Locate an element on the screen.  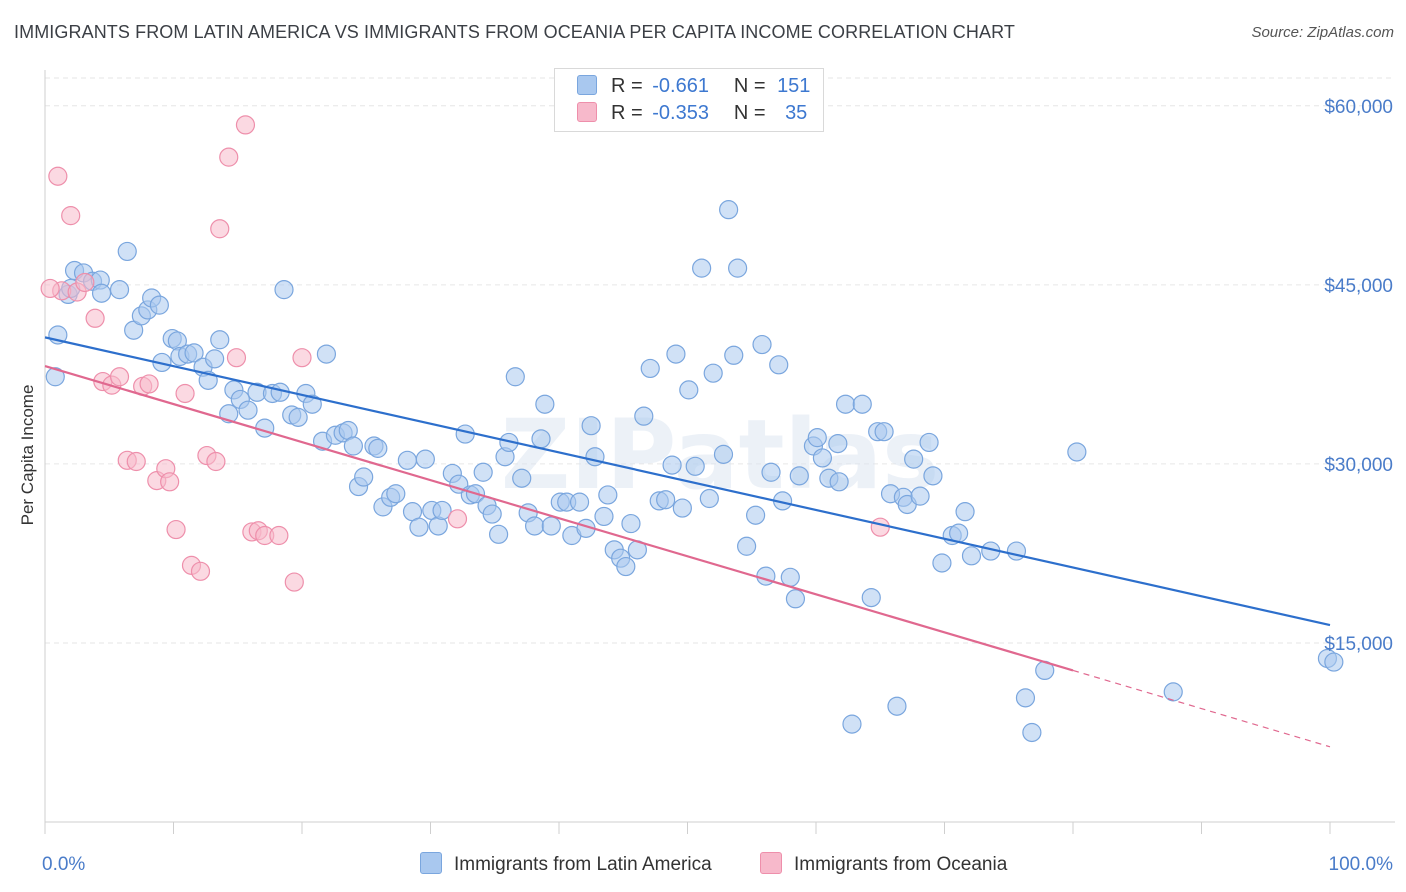
y-axis-label: Per Capita Income is located at coordinates (27, 455).